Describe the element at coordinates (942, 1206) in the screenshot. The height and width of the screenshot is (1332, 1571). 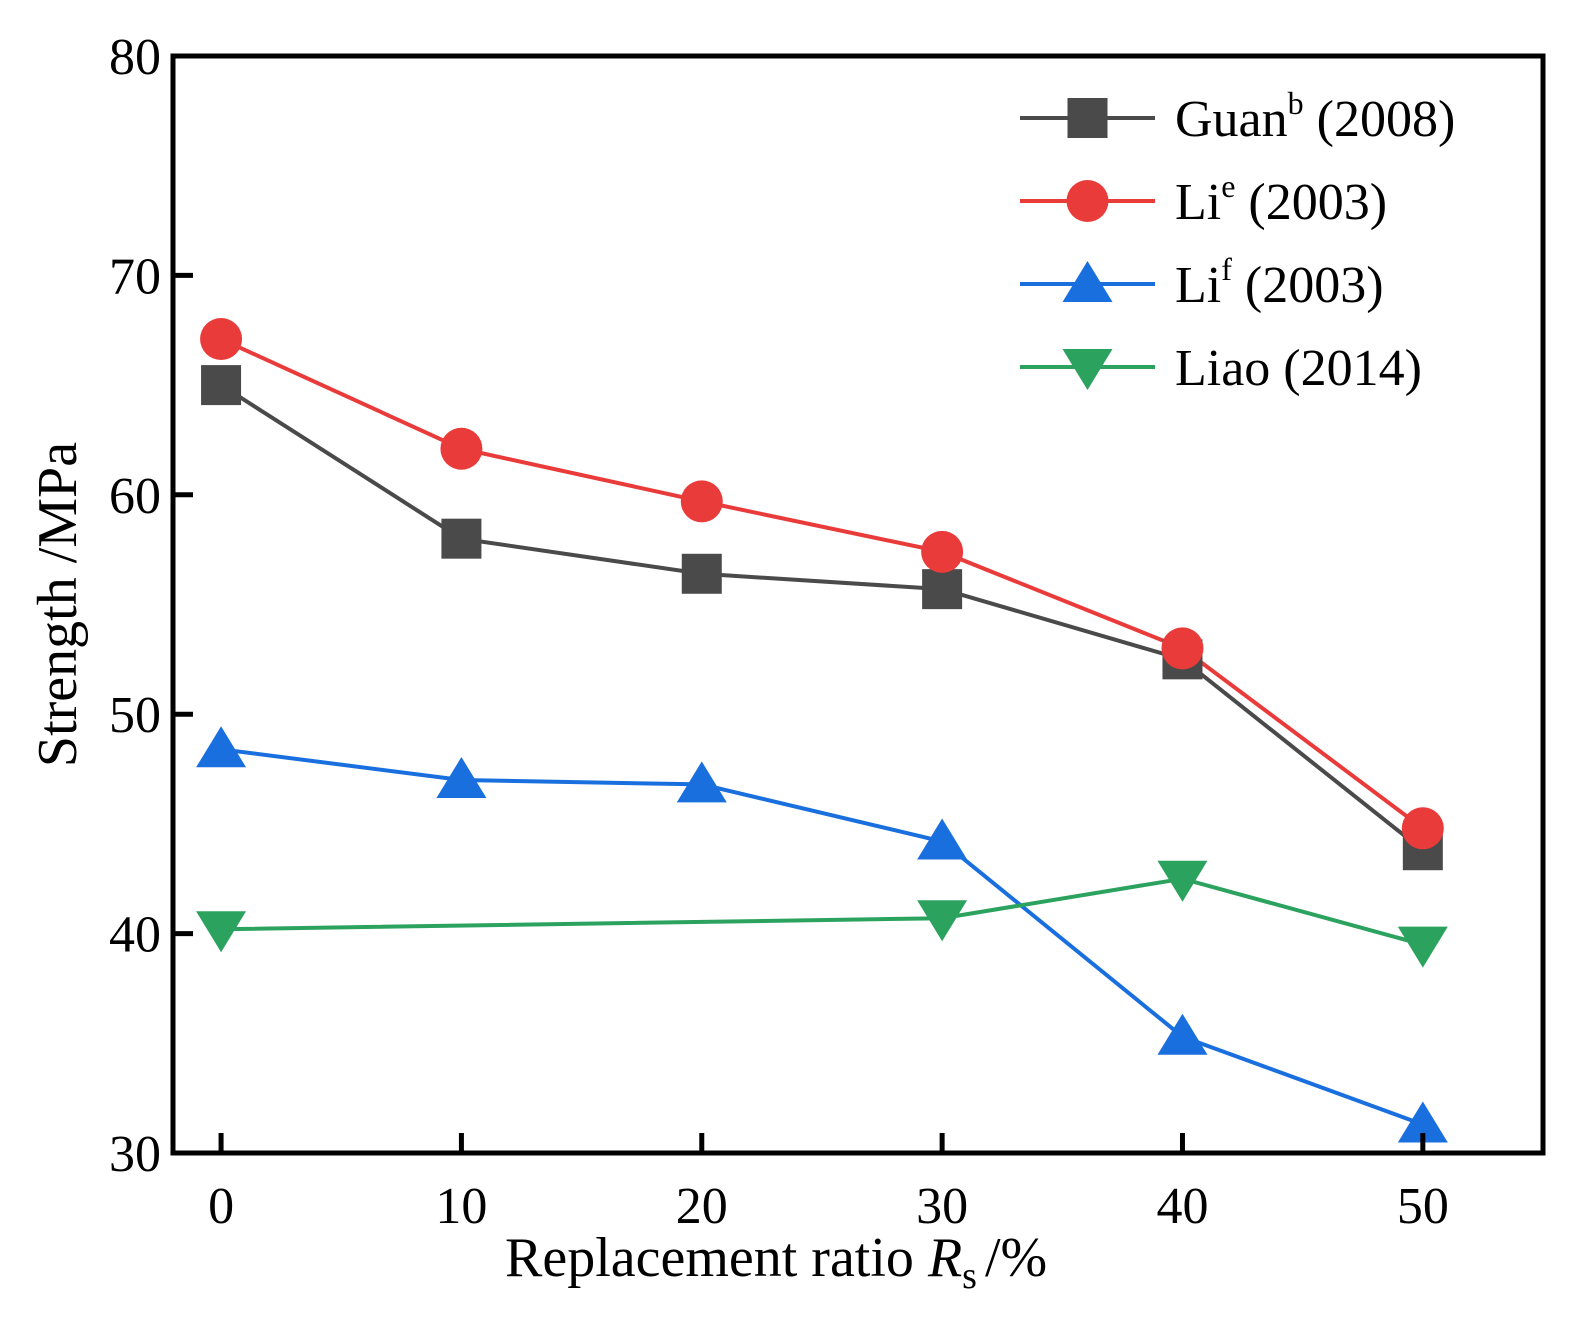
I see `x-tick-label-30: 30` at that location.